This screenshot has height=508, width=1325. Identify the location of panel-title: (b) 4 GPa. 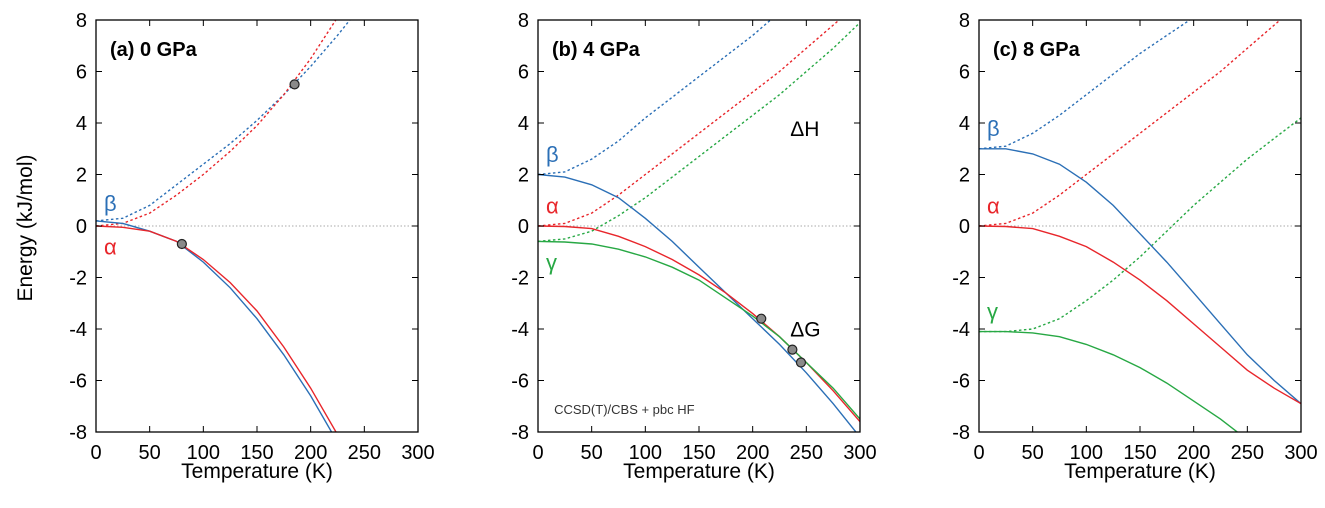
(596, 50).